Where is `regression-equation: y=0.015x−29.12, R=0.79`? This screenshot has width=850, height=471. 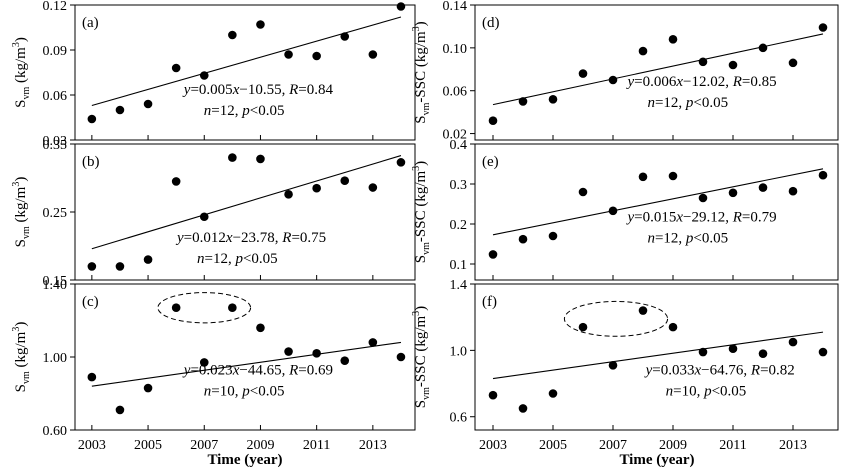
regression-equation: y=0.015x−29.12, R=0.79 is located at coordinates (700, 218).